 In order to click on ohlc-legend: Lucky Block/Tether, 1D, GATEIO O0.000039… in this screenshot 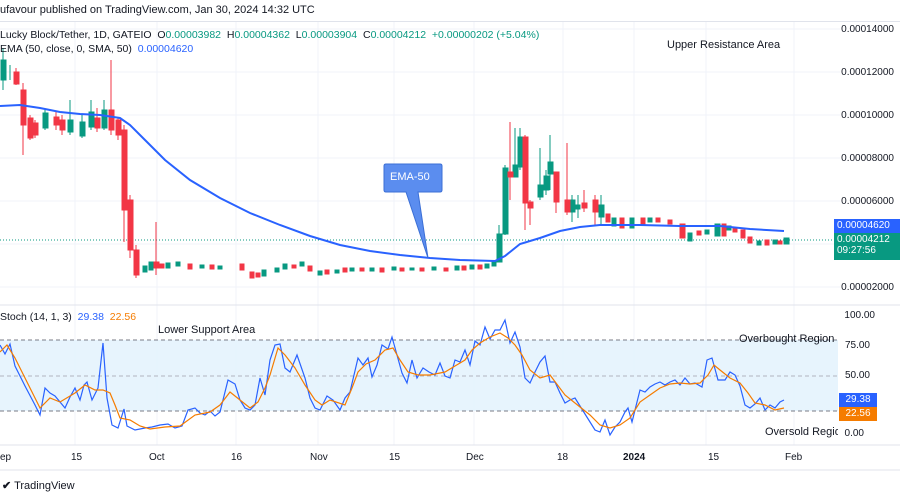, I will do `click(270, 35)`.